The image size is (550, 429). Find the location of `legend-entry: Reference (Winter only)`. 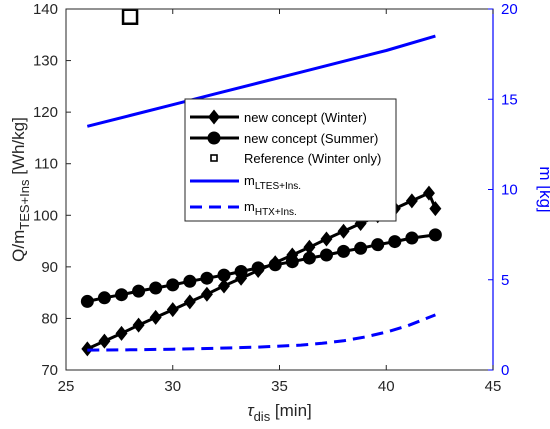

legend-entry: Reference (Winter only) is located at coordinates (295, 158).